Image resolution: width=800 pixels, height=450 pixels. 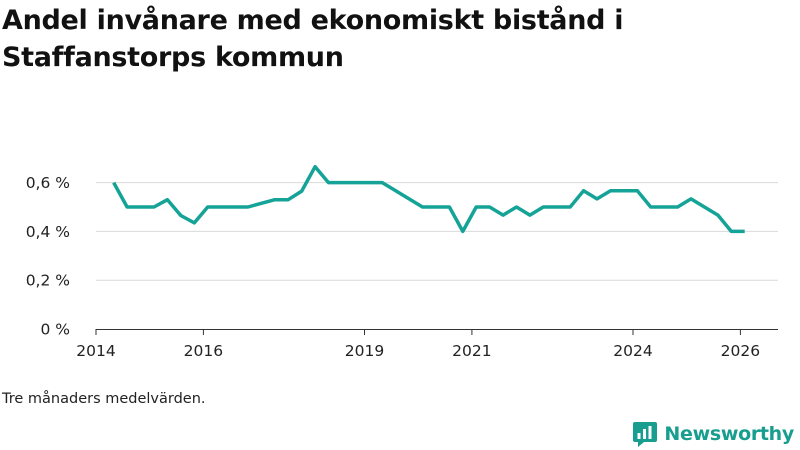 What do you see at coordinates (203, 351) in the screenshot?
I see `x-tick-label: 2016` at bounding box center [203, 351].